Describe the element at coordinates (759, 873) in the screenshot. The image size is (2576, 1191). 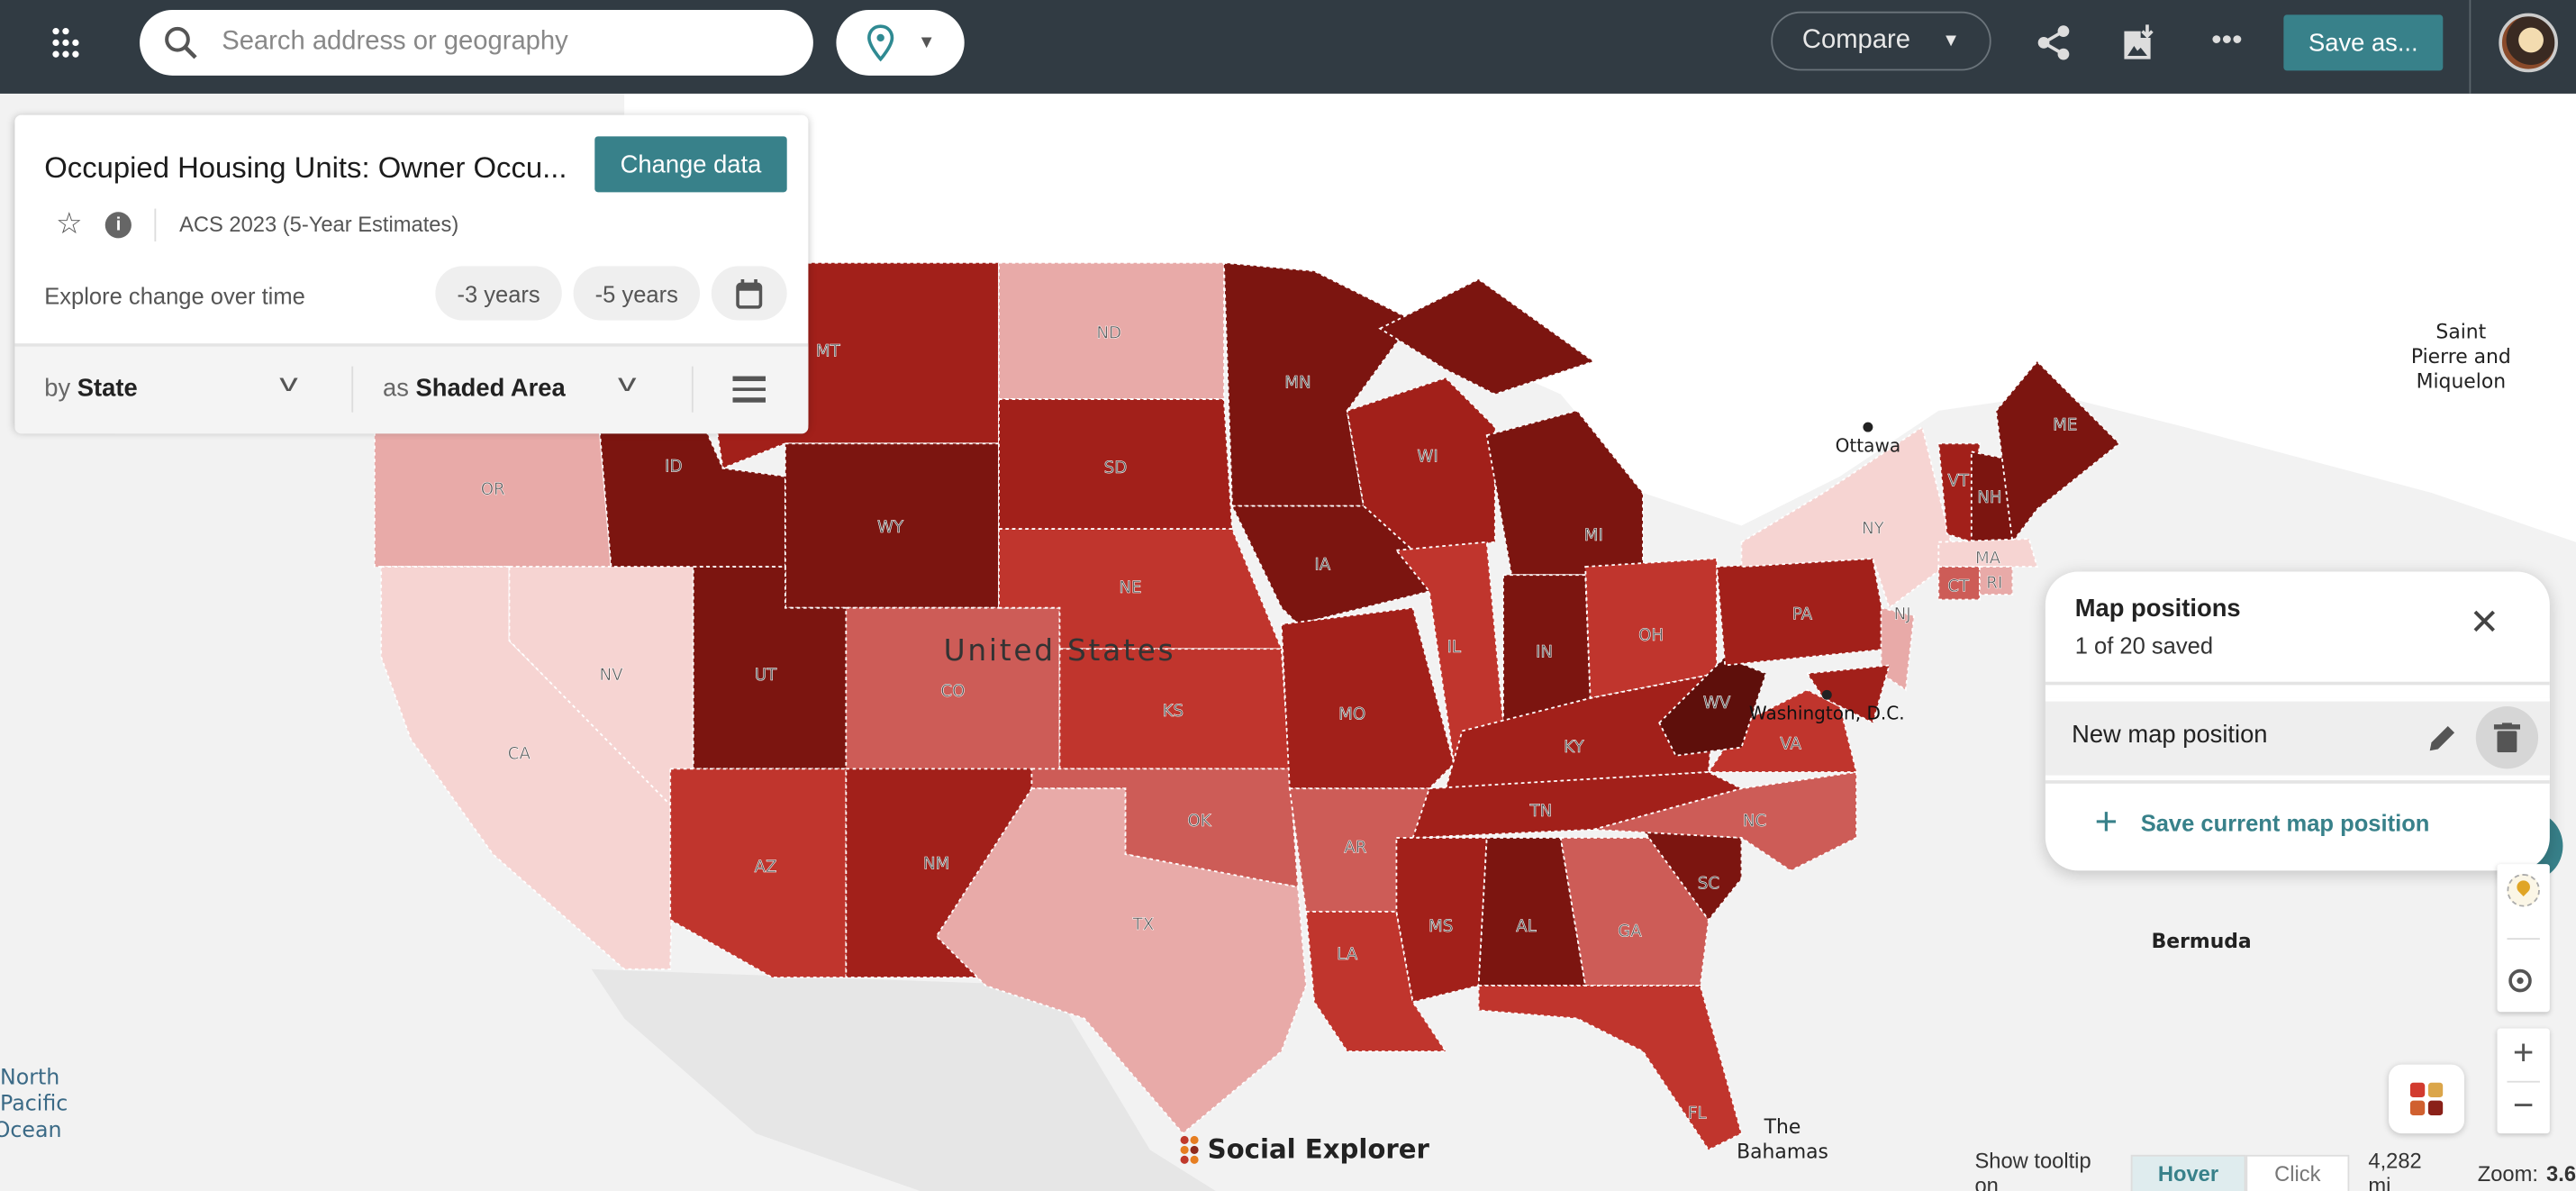
I see `state-az` at that location.